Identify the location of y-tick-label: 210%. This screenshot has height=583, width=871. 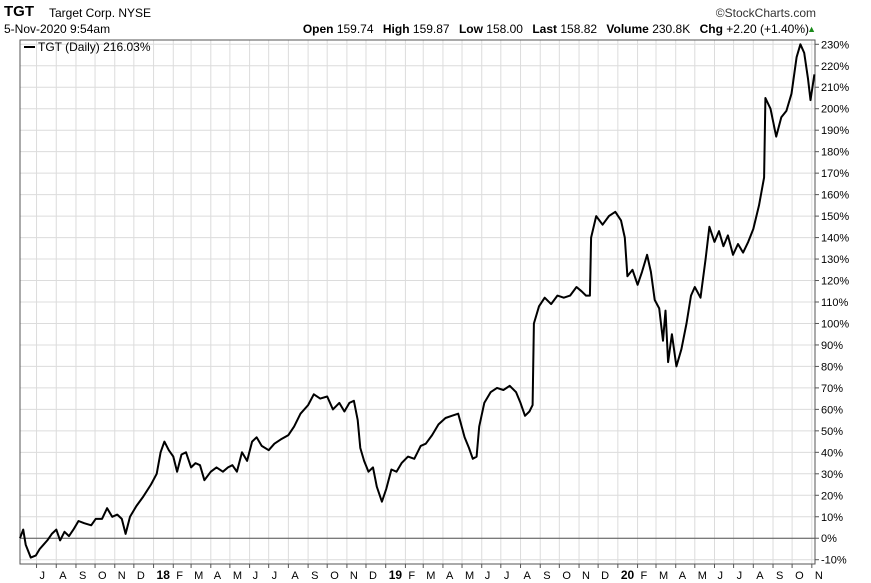
(835, 88).